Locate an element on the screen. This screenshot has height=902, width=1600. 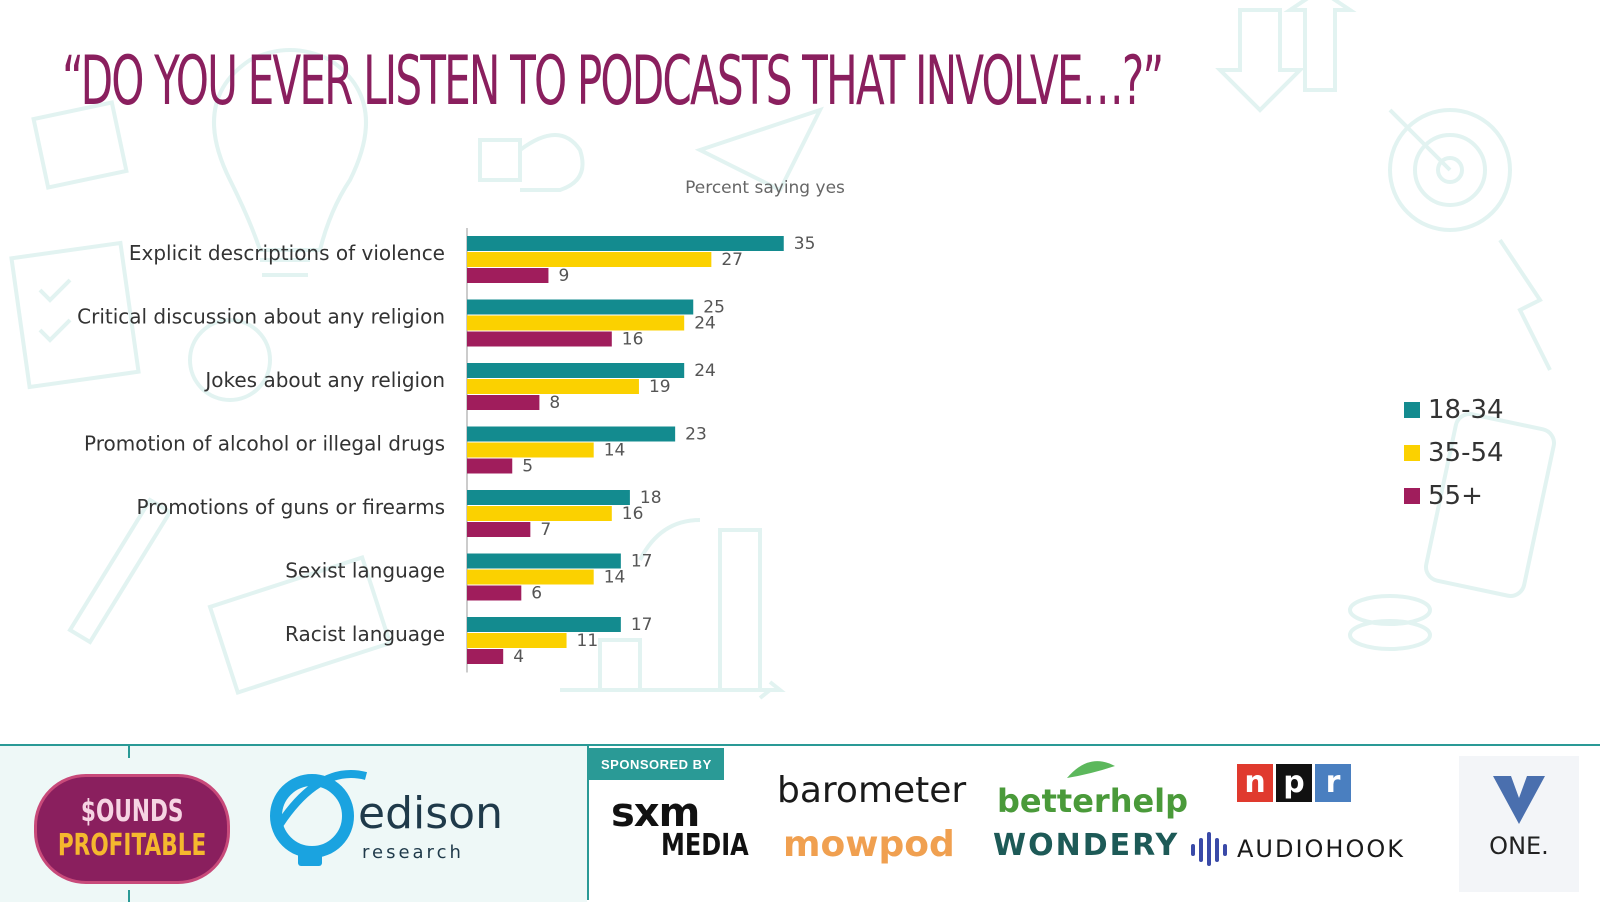
npr-logo: n p r is located at coordinates (1294, 783).